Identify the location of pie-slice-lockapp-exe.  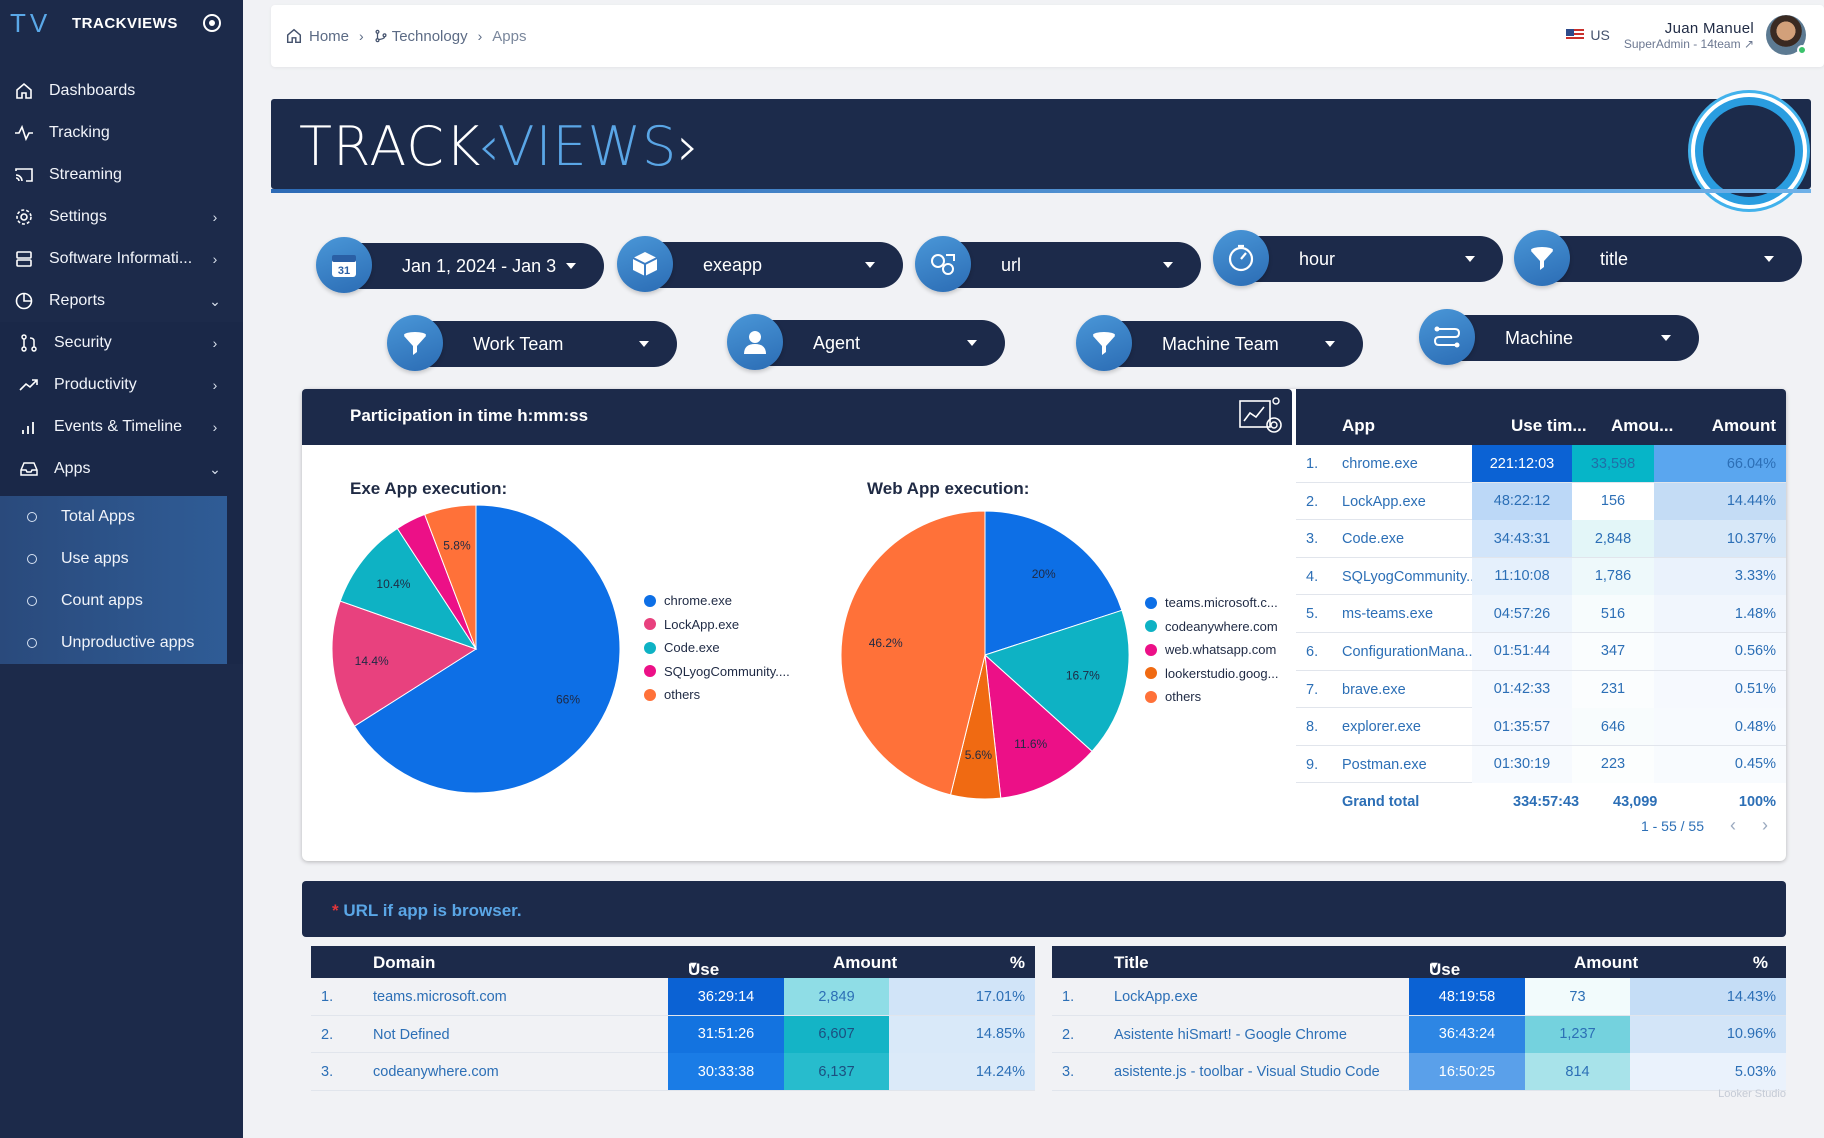
(404, 663).